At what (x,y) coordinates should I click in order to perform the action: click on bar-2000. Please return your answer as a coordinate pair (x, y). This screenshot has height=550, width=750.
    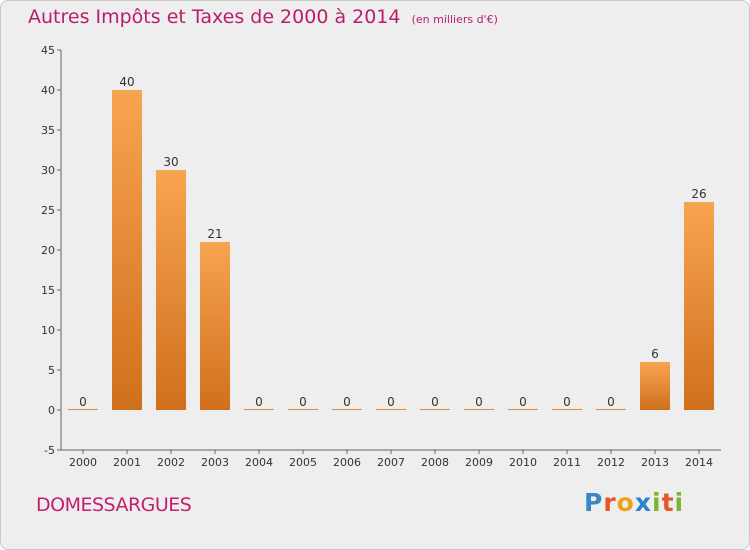
    Looking at the image, I should click on (83, 409).